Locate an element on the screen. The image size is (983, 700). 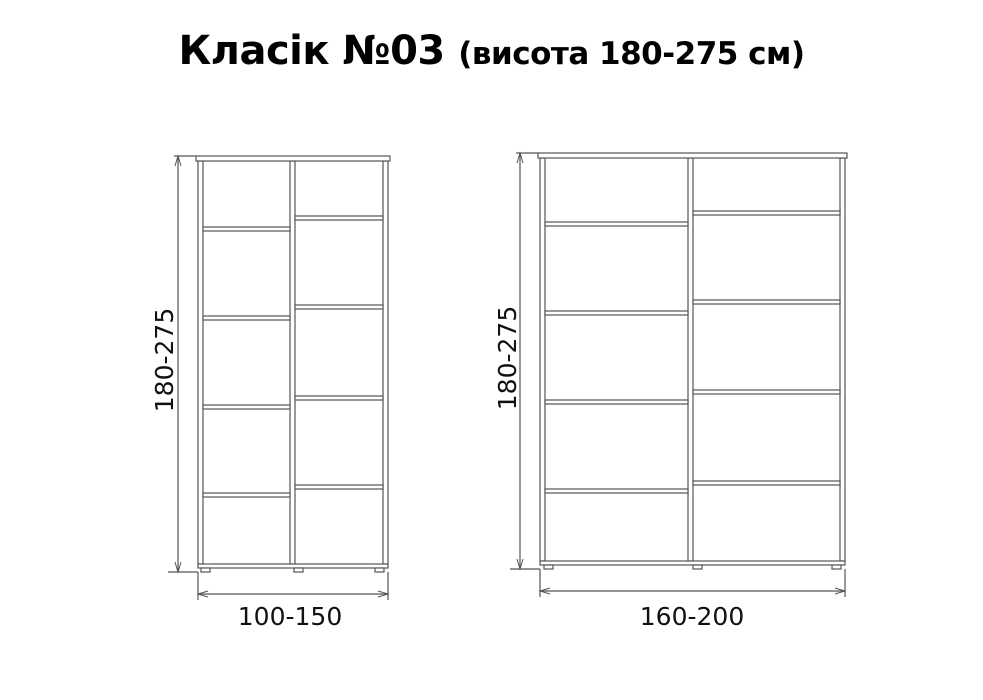
width-label-wide: 160-200 is located at coordinates (692, 616).